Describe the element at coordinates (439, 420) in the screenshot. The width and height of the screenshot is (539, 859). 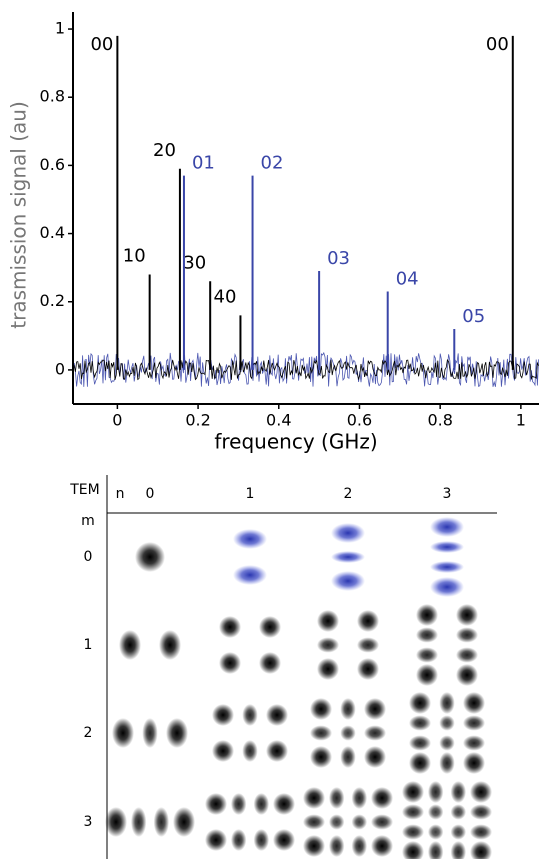
I see `x-tick-label: 0.8` at that location.